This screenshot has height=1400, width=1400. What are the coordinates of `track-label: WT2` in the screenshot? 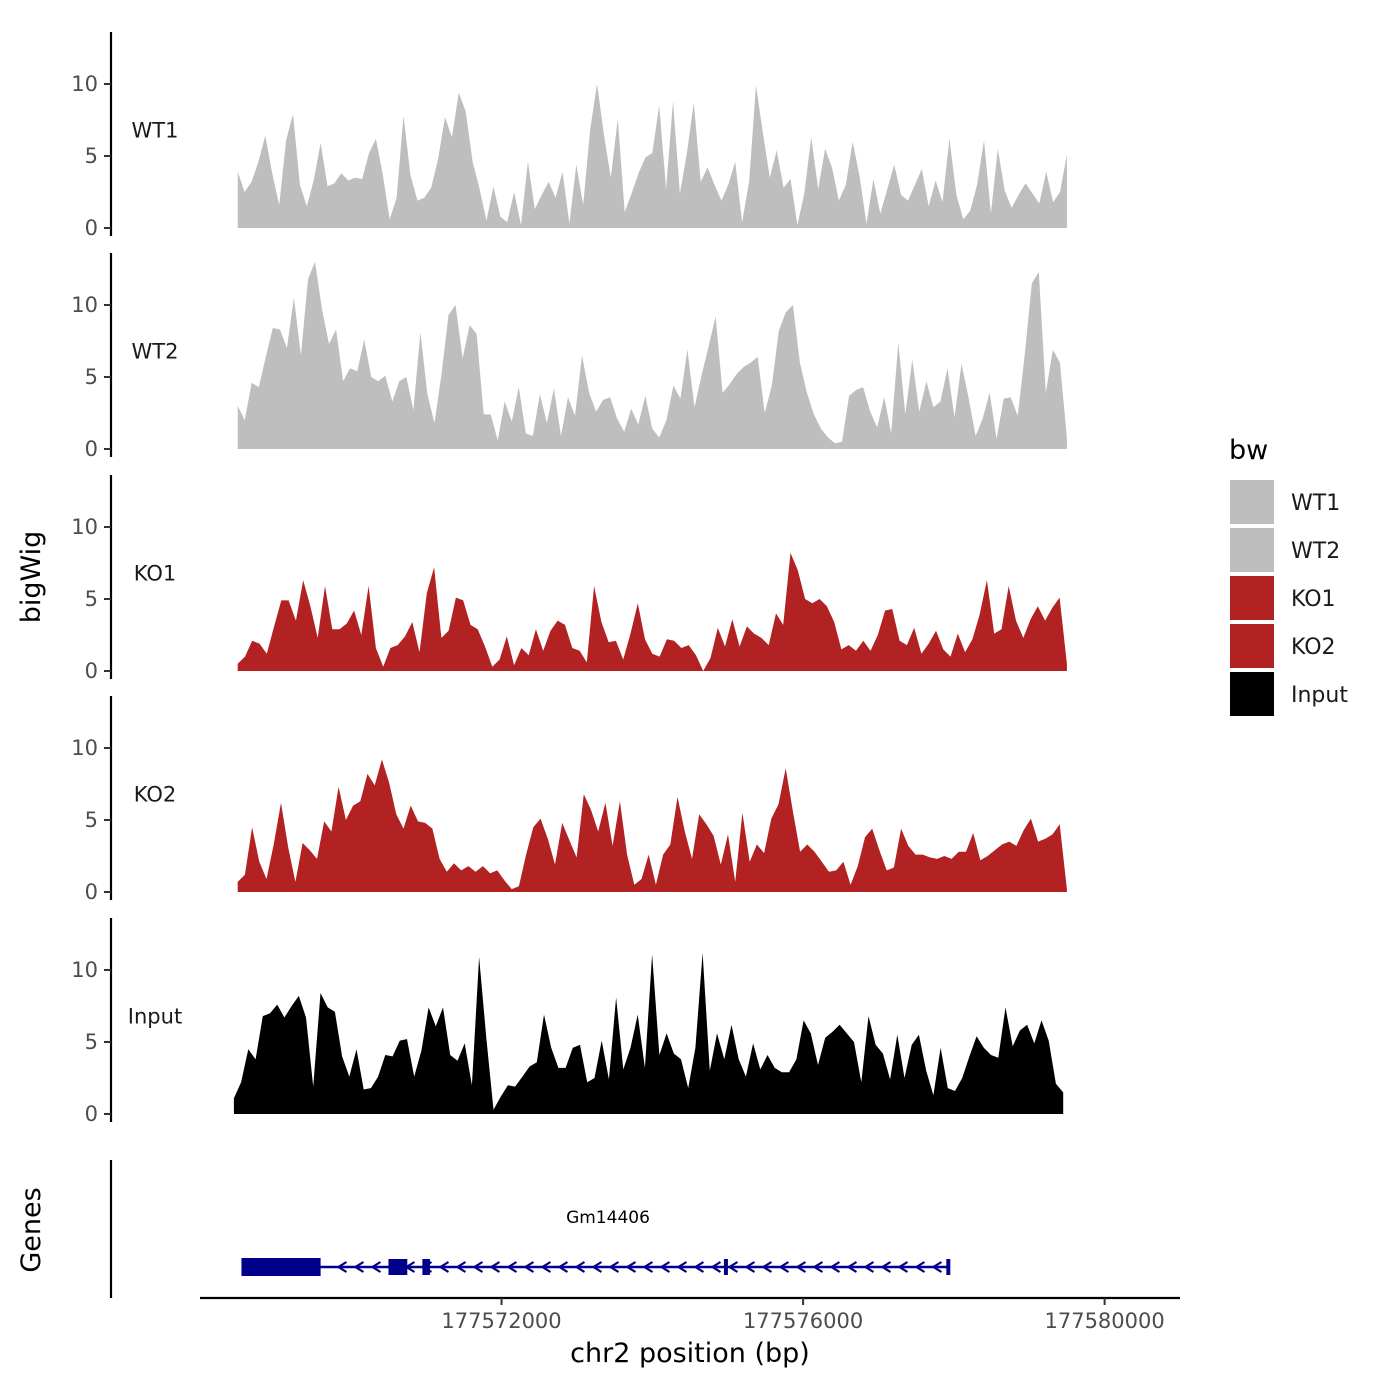 It's located at (155, 351).